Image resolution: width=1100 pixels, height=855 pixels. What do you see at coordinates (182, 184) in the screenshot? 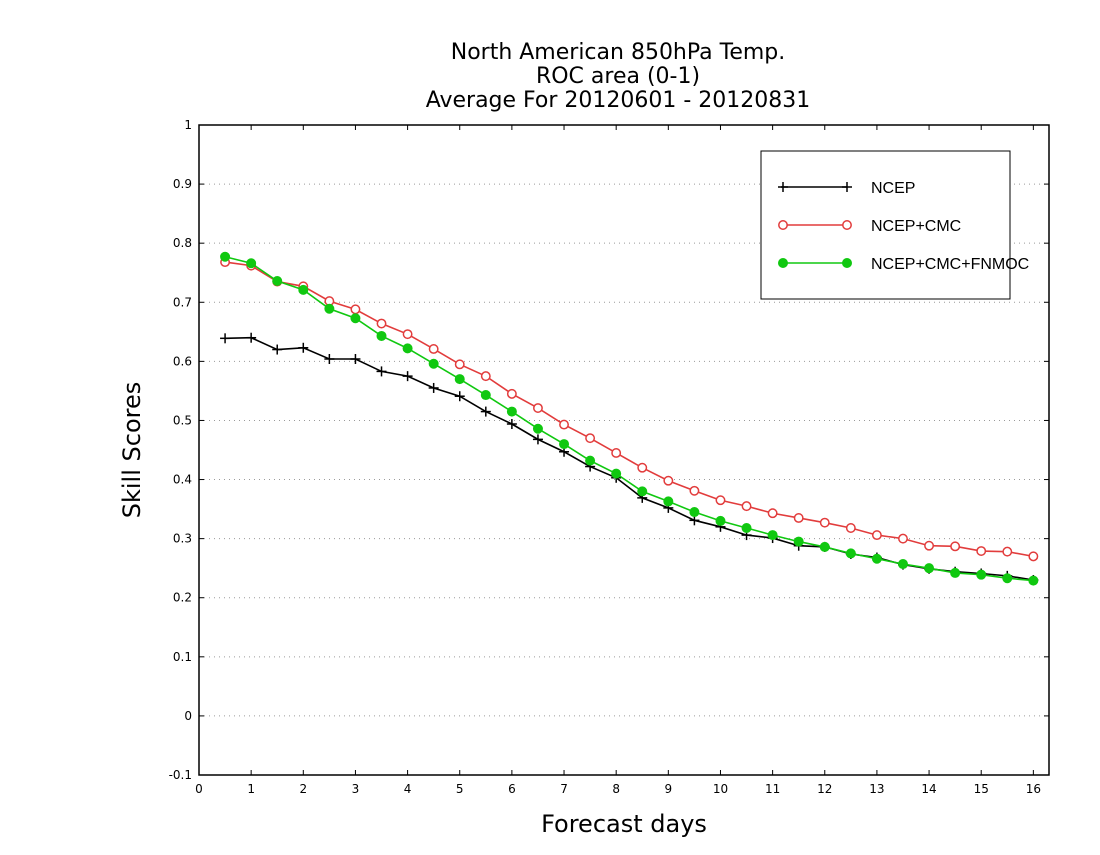
I see `y-tick-label: 0.9` at bounding box center [182, 184].